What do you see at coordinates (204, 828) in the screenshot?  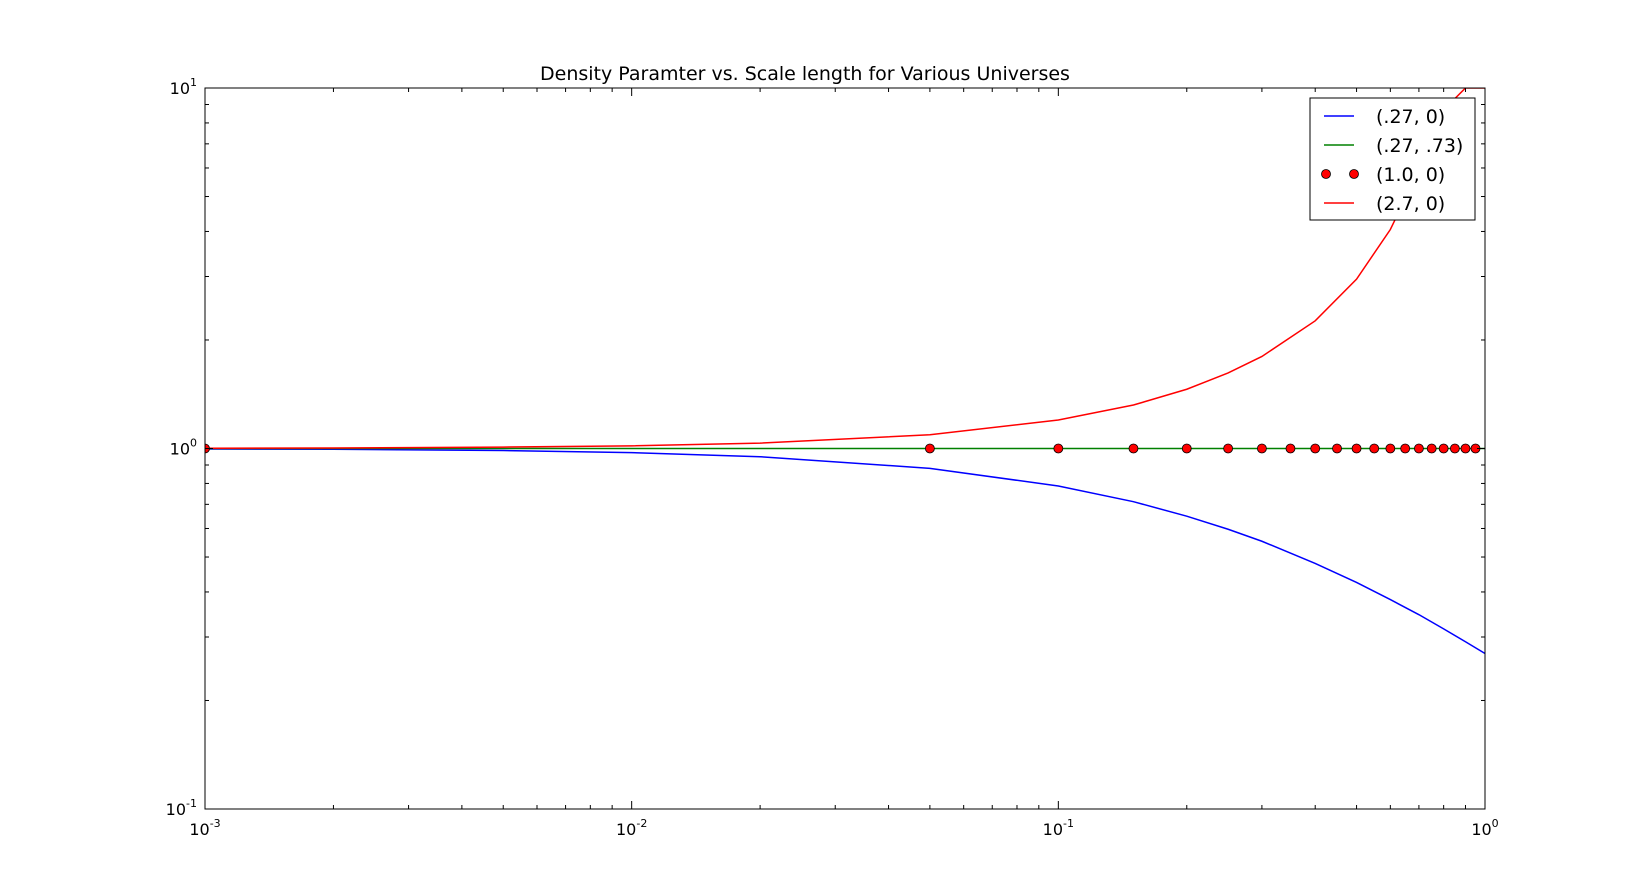 I see `x-tick-label: 10⁻³` at bounding box center [204, 828].